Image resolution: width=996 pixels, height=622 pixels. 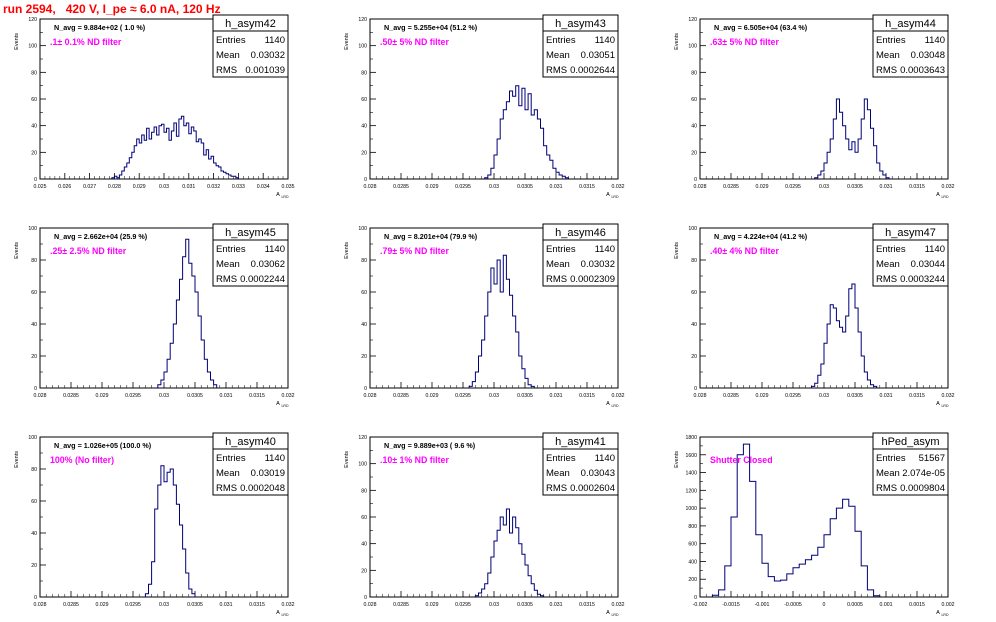 What do you see at coordinates (592, 279) in the screenshot?
I see `stats-value-rms: 0.0002309` at bounding box center [592, 279].